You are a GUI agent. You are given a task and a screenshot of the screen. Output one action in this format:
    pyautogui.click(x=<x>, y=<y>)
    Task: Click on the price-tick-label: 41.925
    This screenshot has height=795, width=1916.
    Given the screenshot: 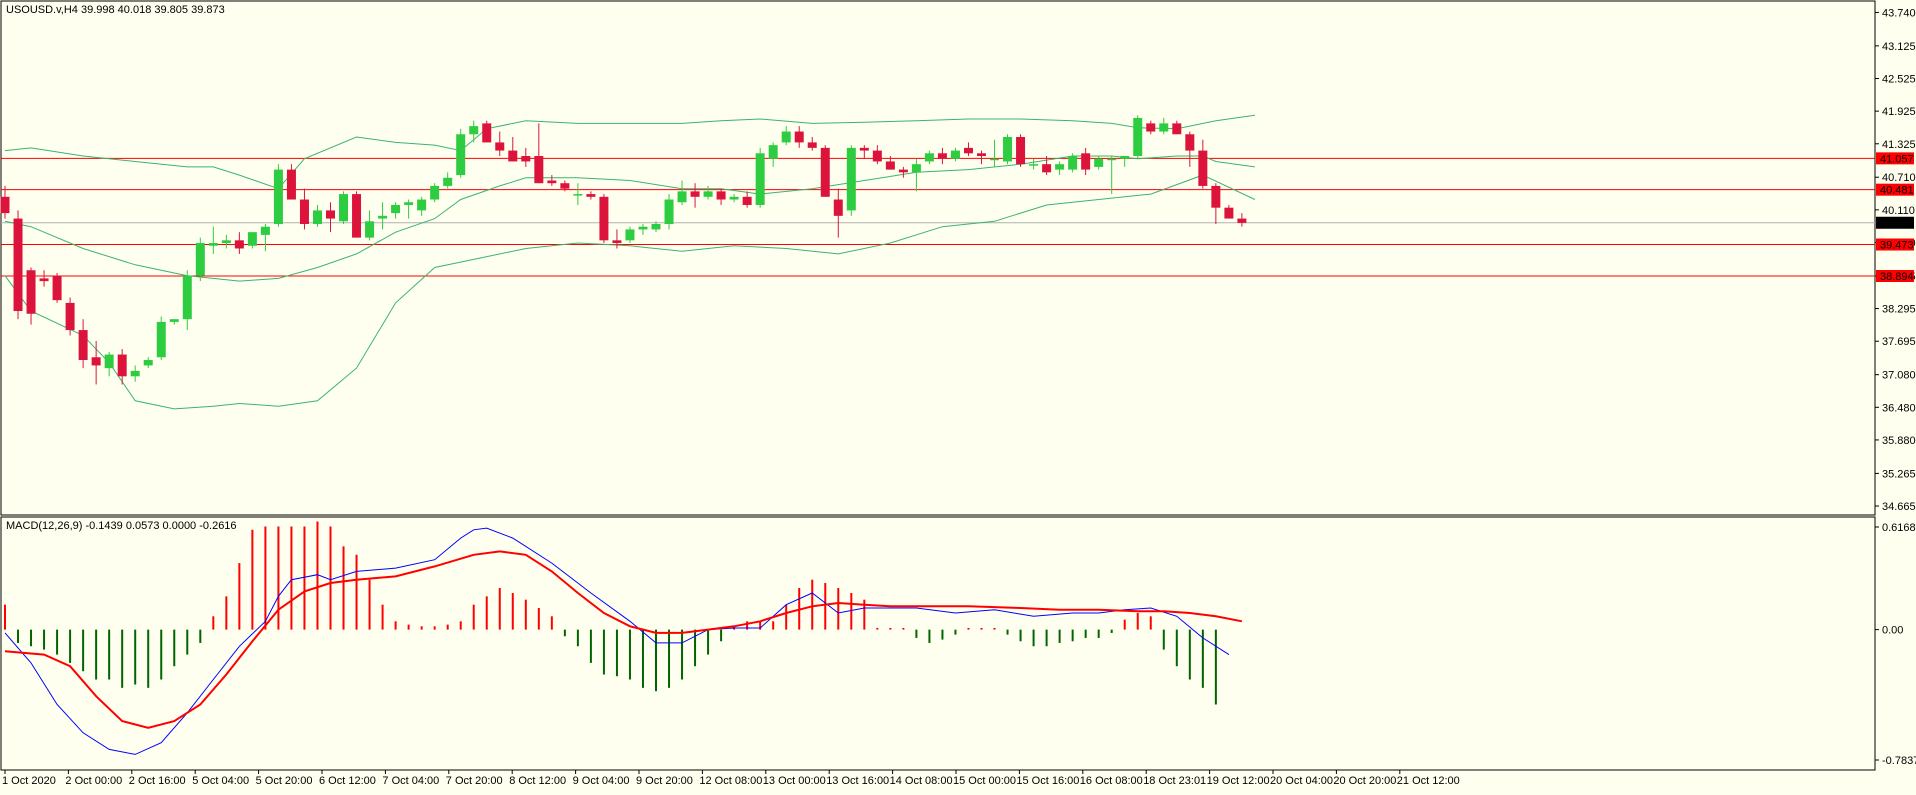 What is the action you would take?
    pyautogui.click(x=1899, y=112)
    